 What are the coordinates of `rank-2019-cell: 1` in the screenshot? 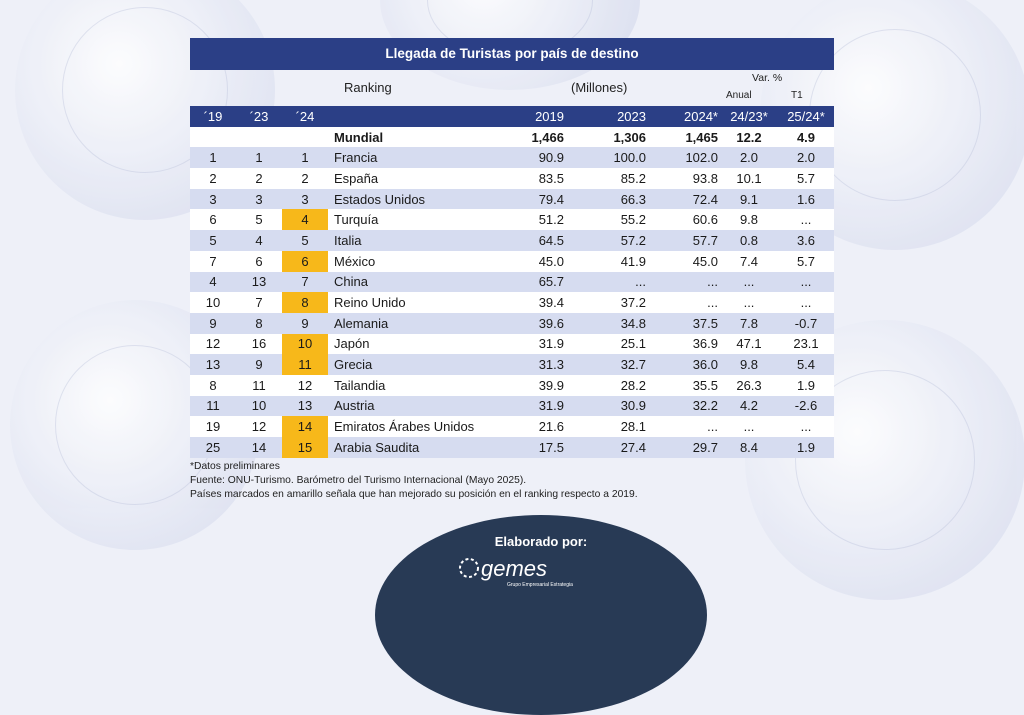 It's located at (213, 158).